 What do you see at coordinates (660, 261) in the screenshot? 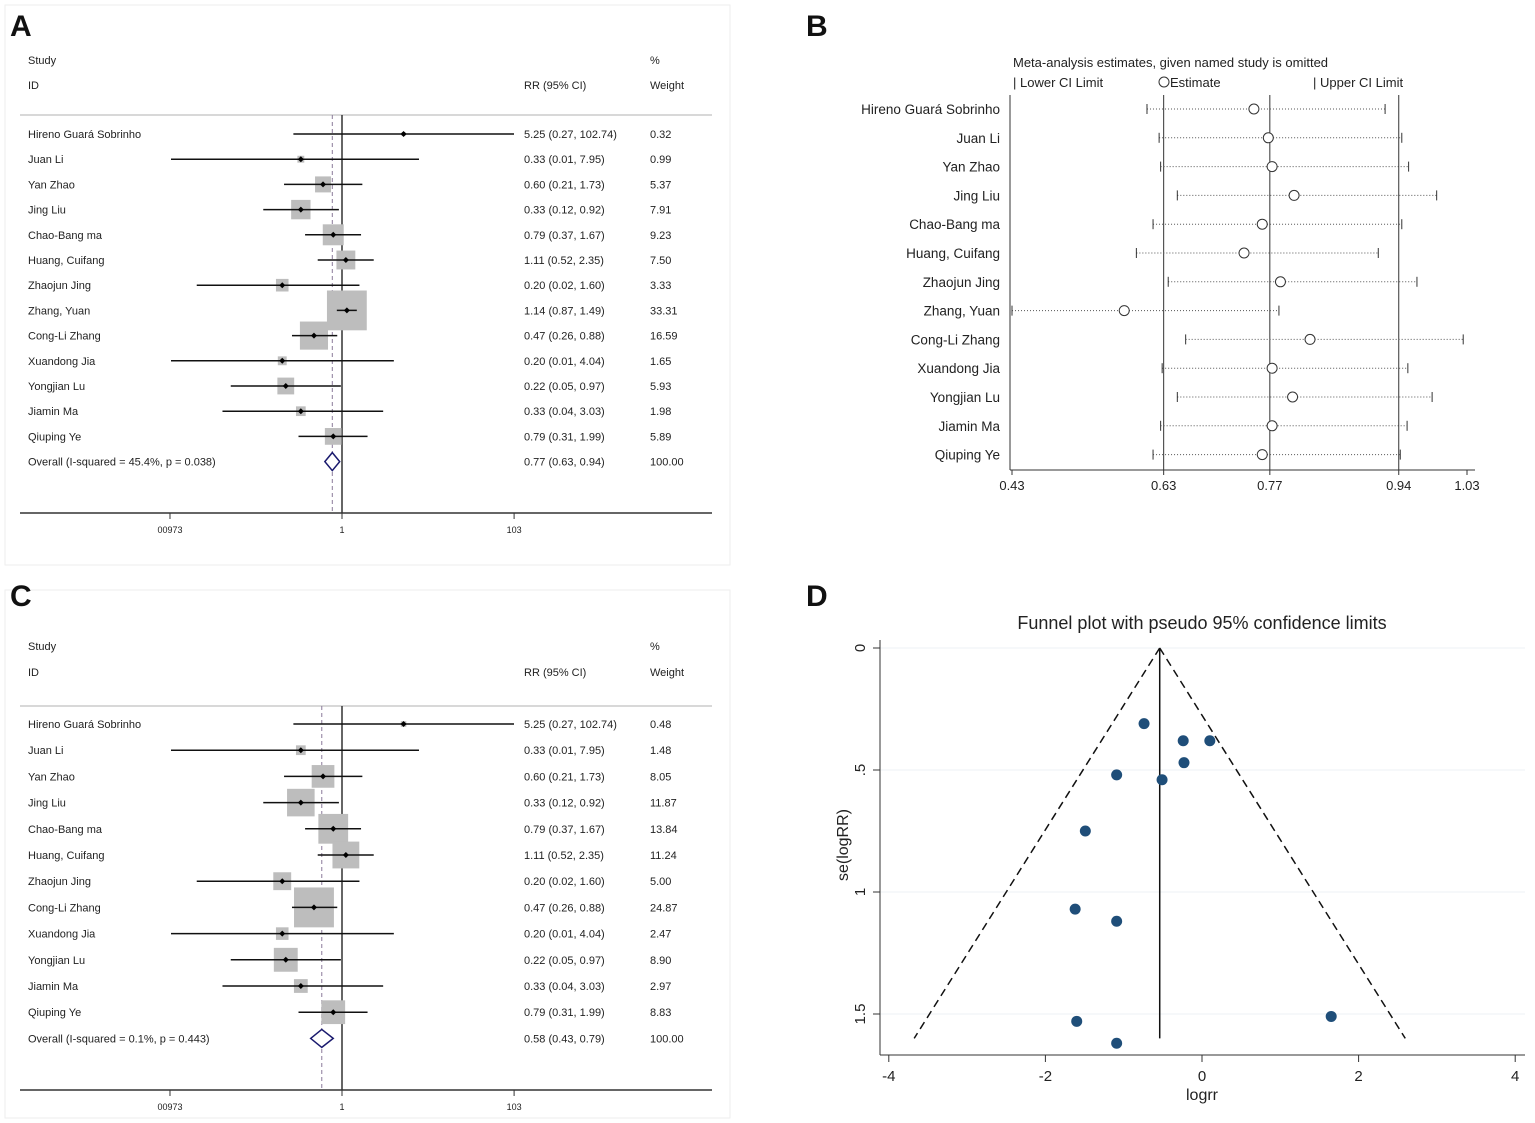
I see `study-weight: 7.50` at bounding box center [660, 261].